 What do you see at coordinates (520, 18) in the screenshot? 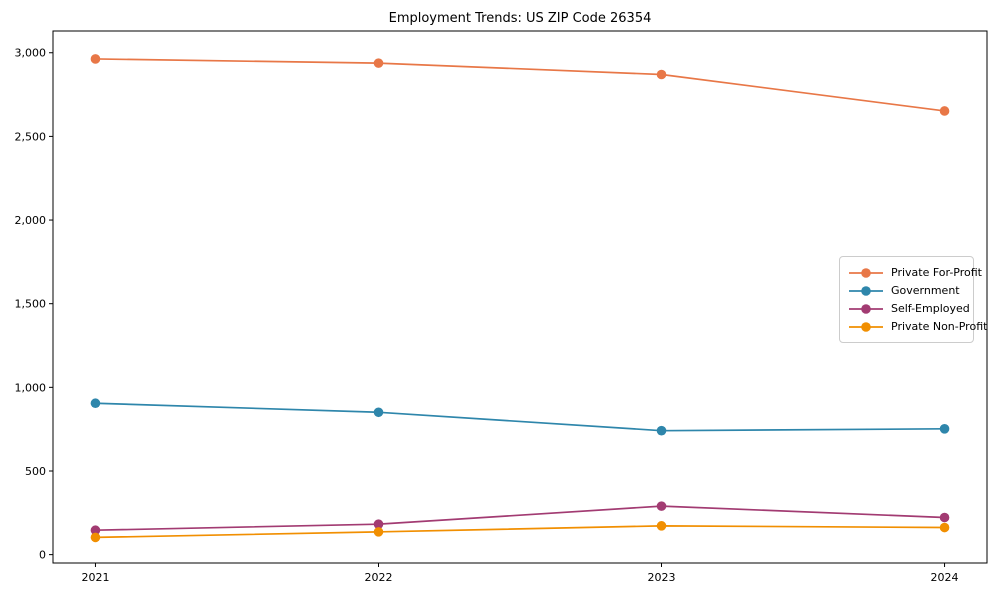
I see `chart-title: Employment Trends: US ZIP Code 26354` at bounding box center [520, 18].